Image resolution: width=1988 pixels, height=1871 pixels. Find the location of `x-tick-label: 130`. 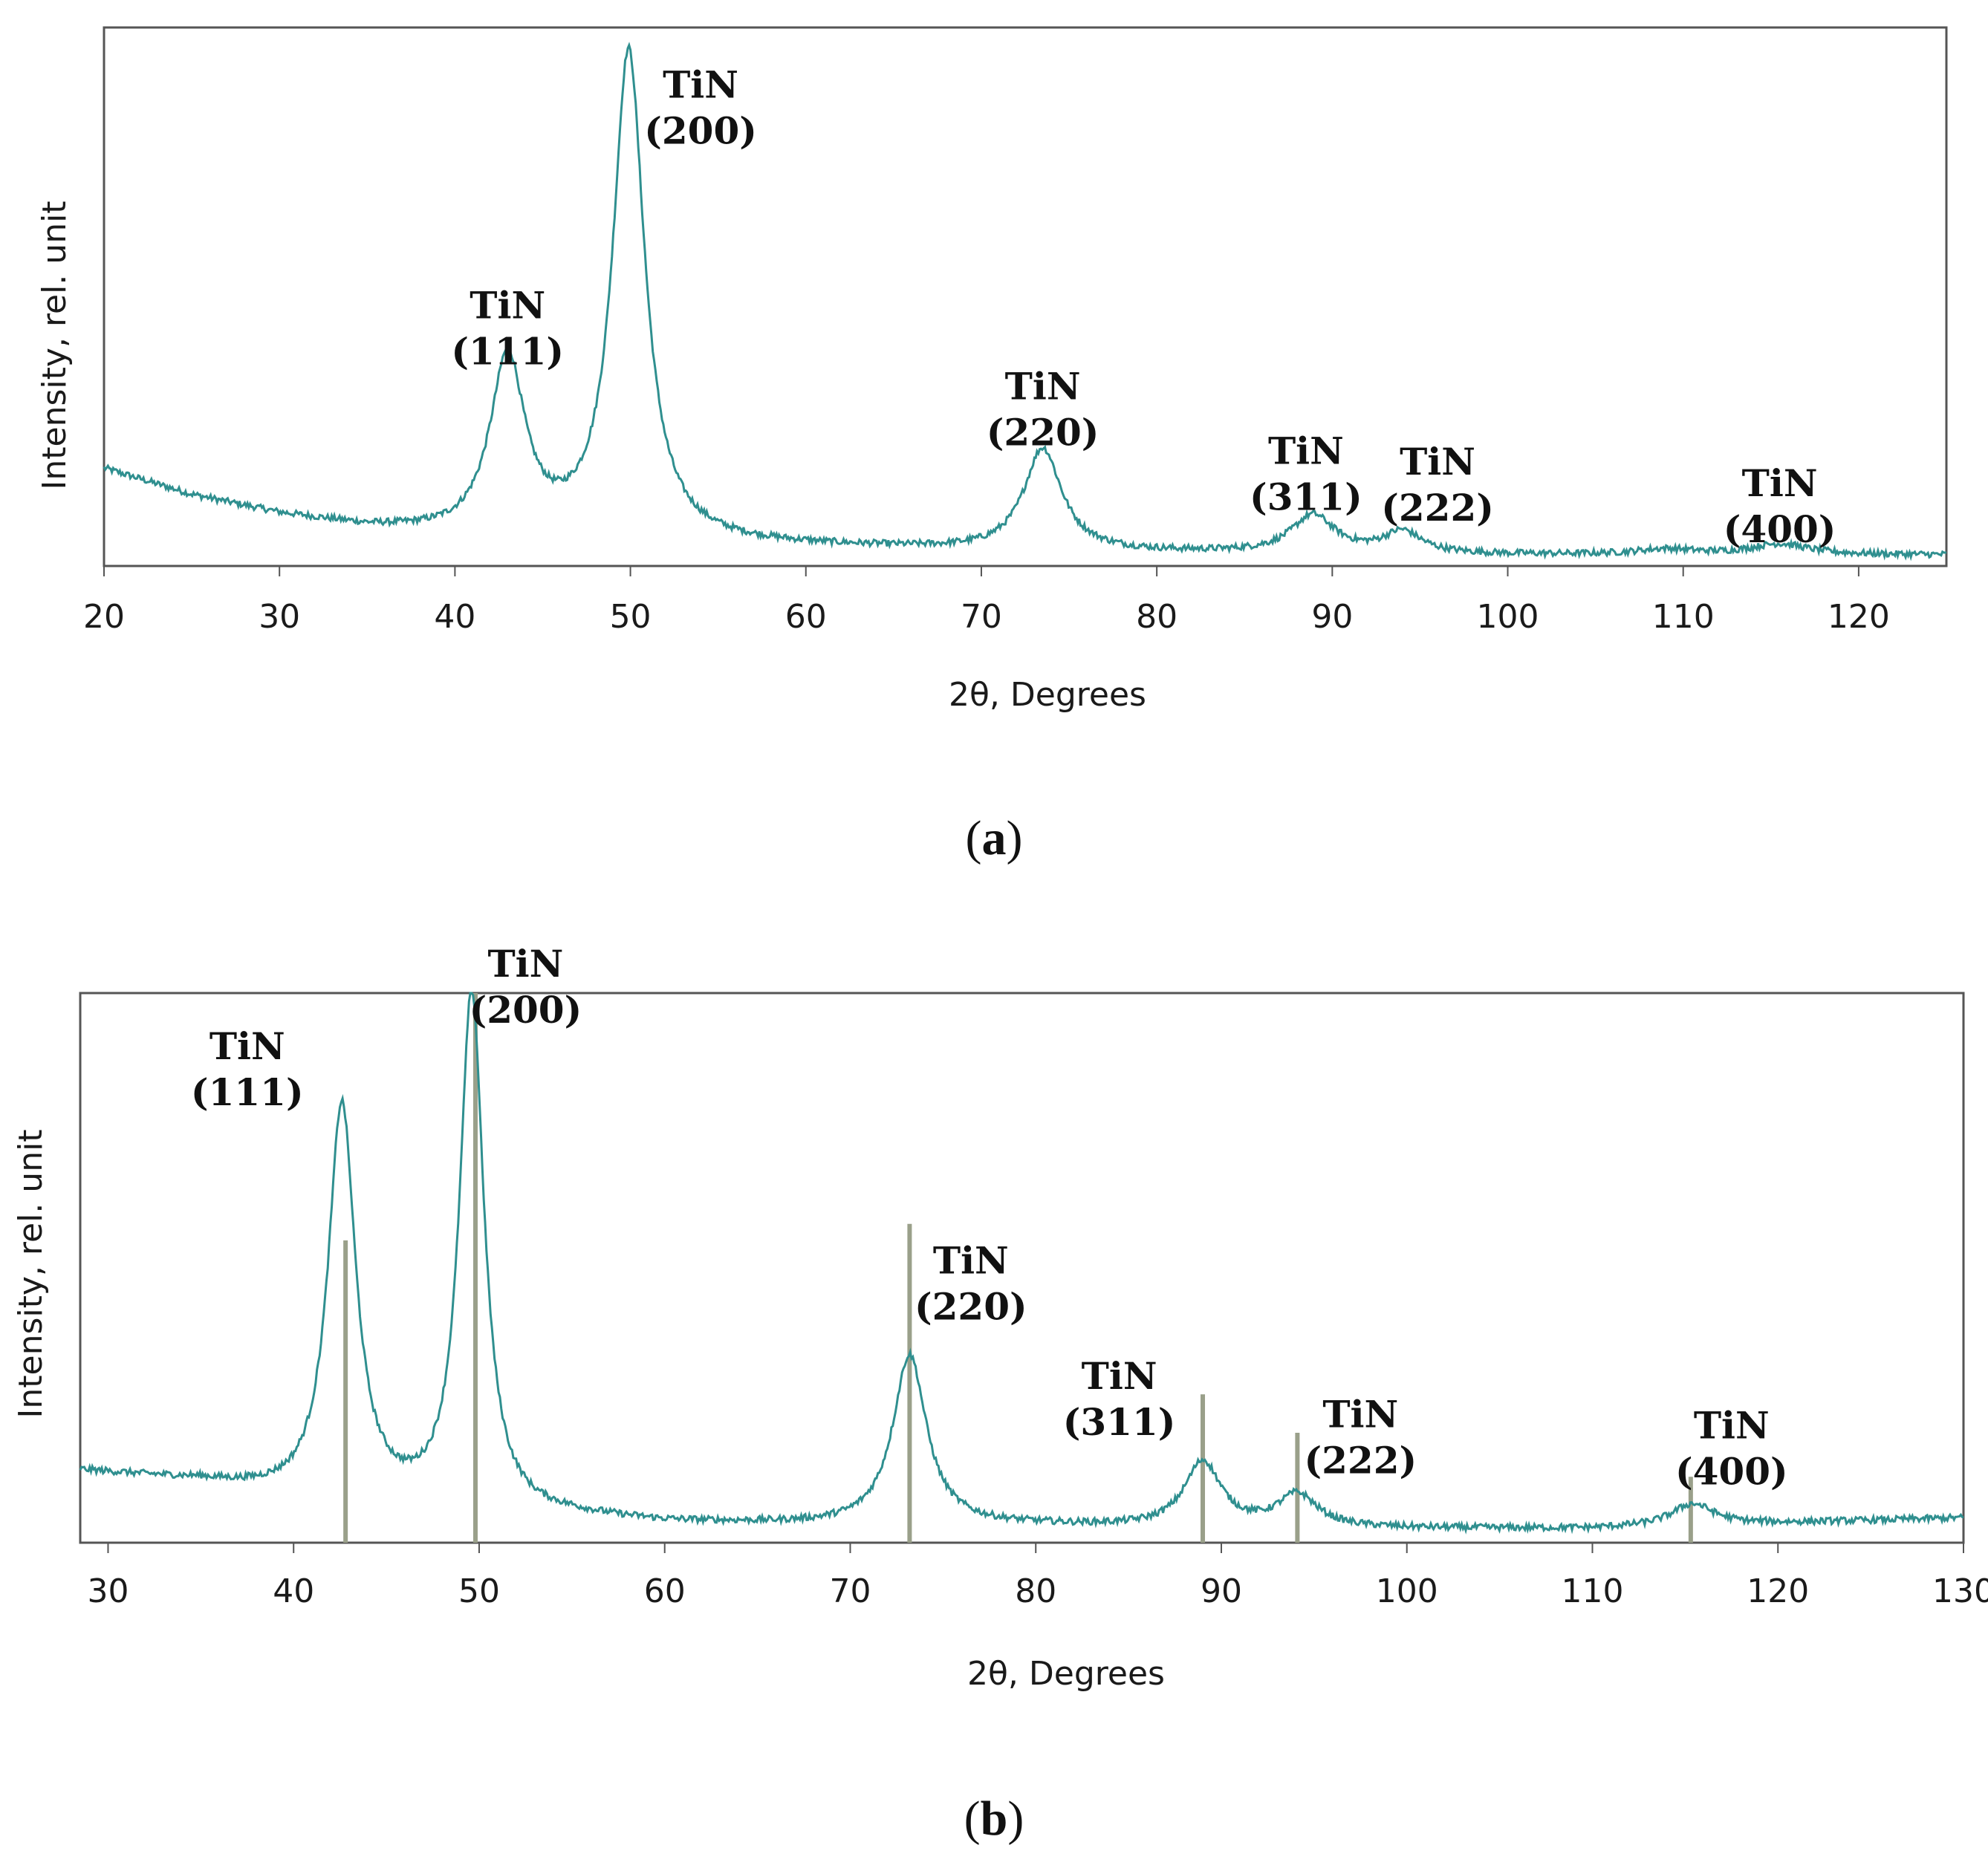

x-tick-label: 130 is located at coordinates (1960, 1591).